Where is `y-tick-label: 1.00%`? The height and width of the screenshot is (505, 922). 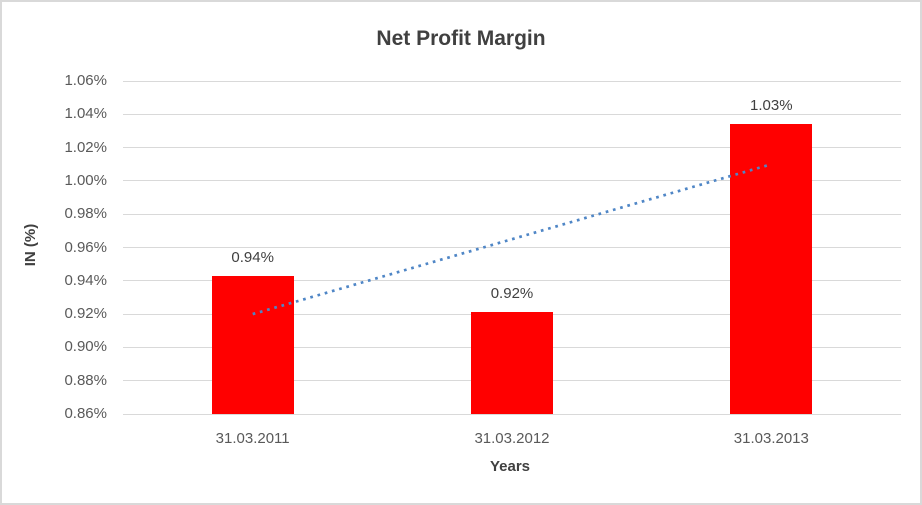
y-tick-label: 1.00% is located at coordinates (85, 180).